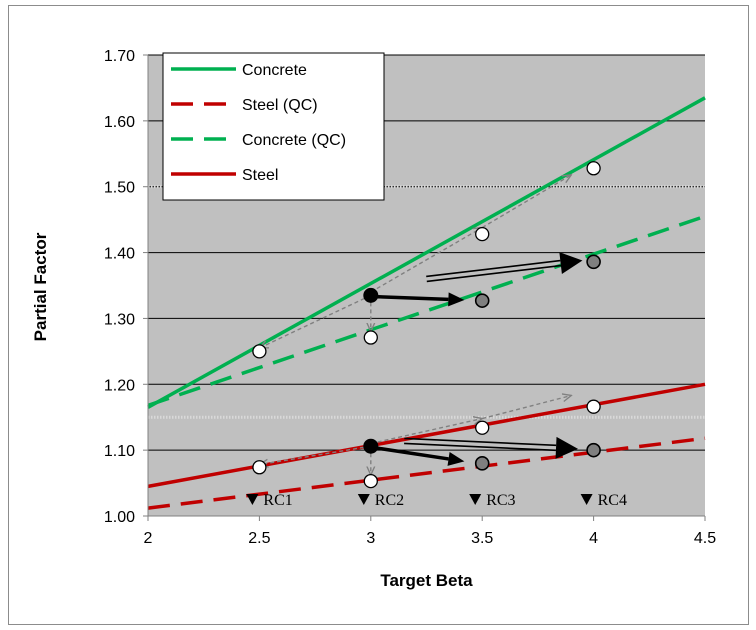  I want to click on y-tick-label: 1.70, so click(119, 56).